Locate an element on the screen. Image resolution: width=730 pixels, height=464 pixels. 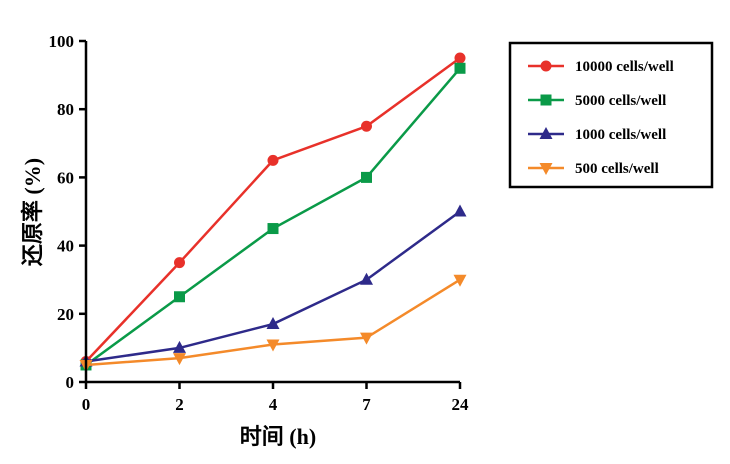
legend-label: 5000 cells/well is located at coordinates (620, 101).